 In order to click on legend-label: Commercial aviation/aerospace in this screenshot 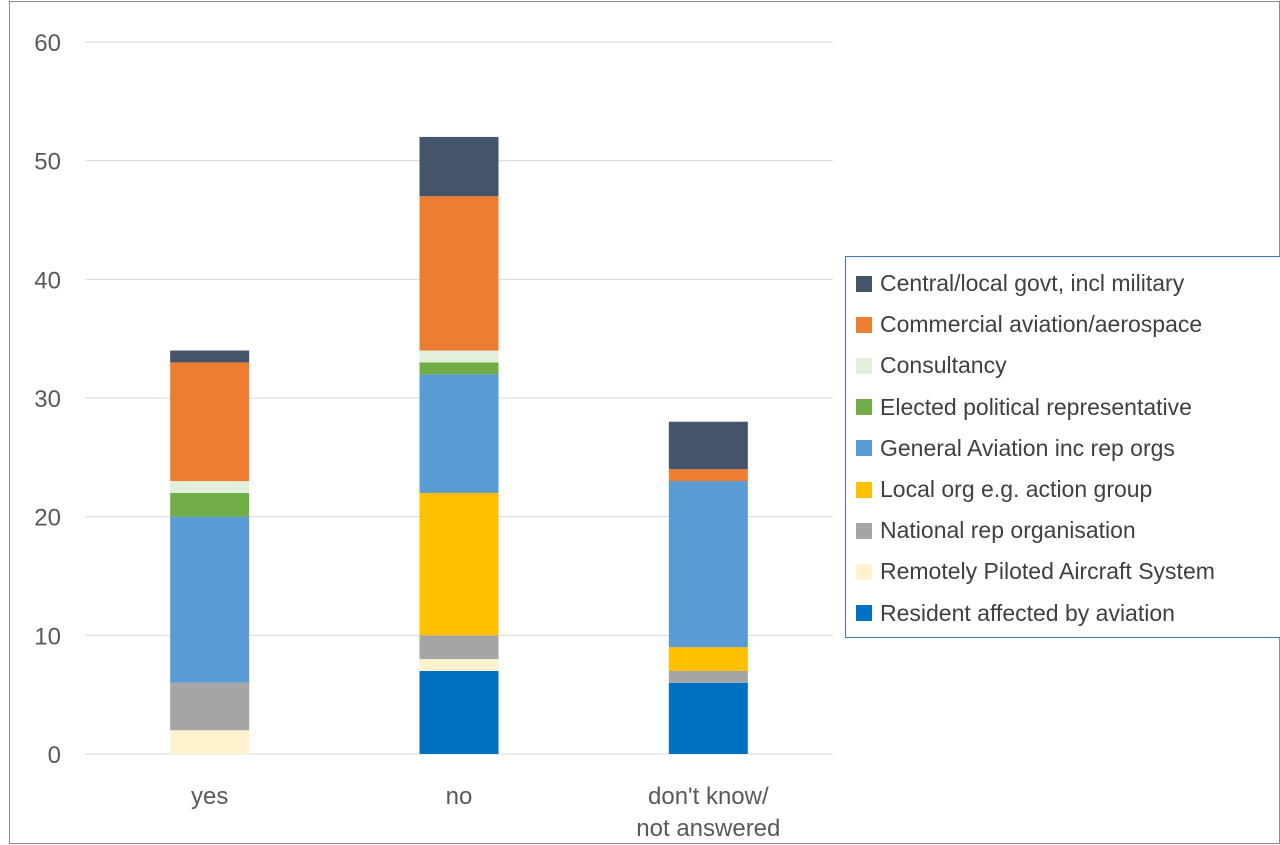, I will do `click(1041, 324)`.